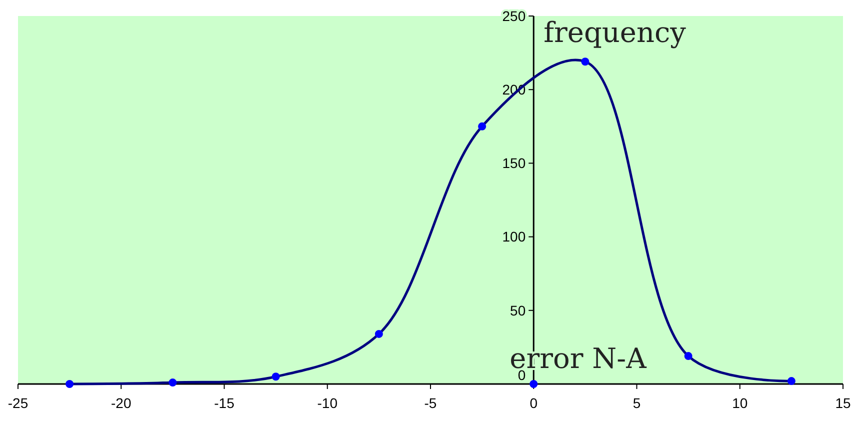  What do you see at coordinates (514, 16) in the screenshot?
I see `y-tick-label: 250` at bounding box center [514, 16].